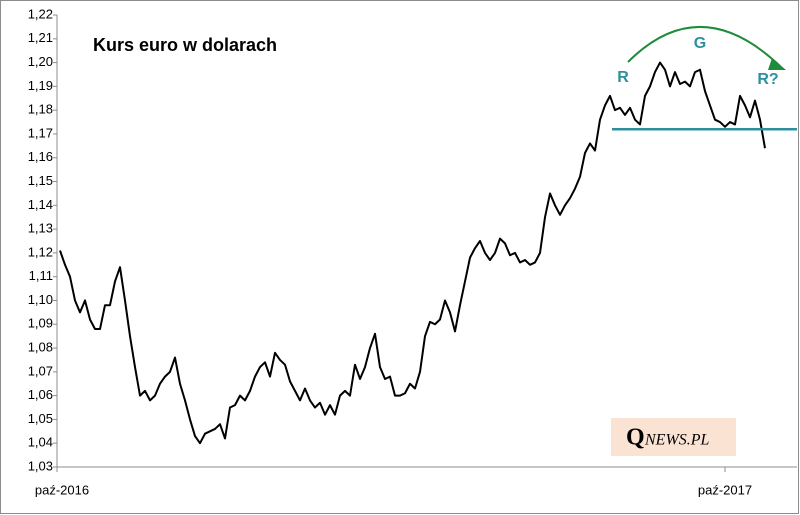 The image size is (800, 515). Describe the element at coordinates (40, 418) in the screenshot. I see `y-tick-label: 1,05` at that location.